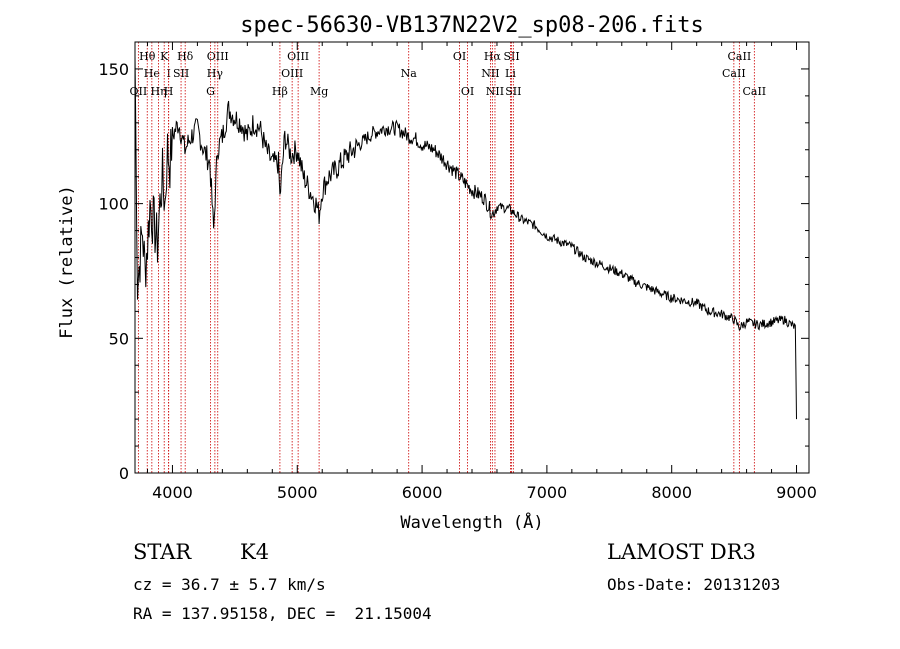 The height and width of the screenshot is (649, 900). What do you see at coordinates (280, 91) in the screenshot?
I see `line-marker-label: Hβ` at bounding box center [280, 91].